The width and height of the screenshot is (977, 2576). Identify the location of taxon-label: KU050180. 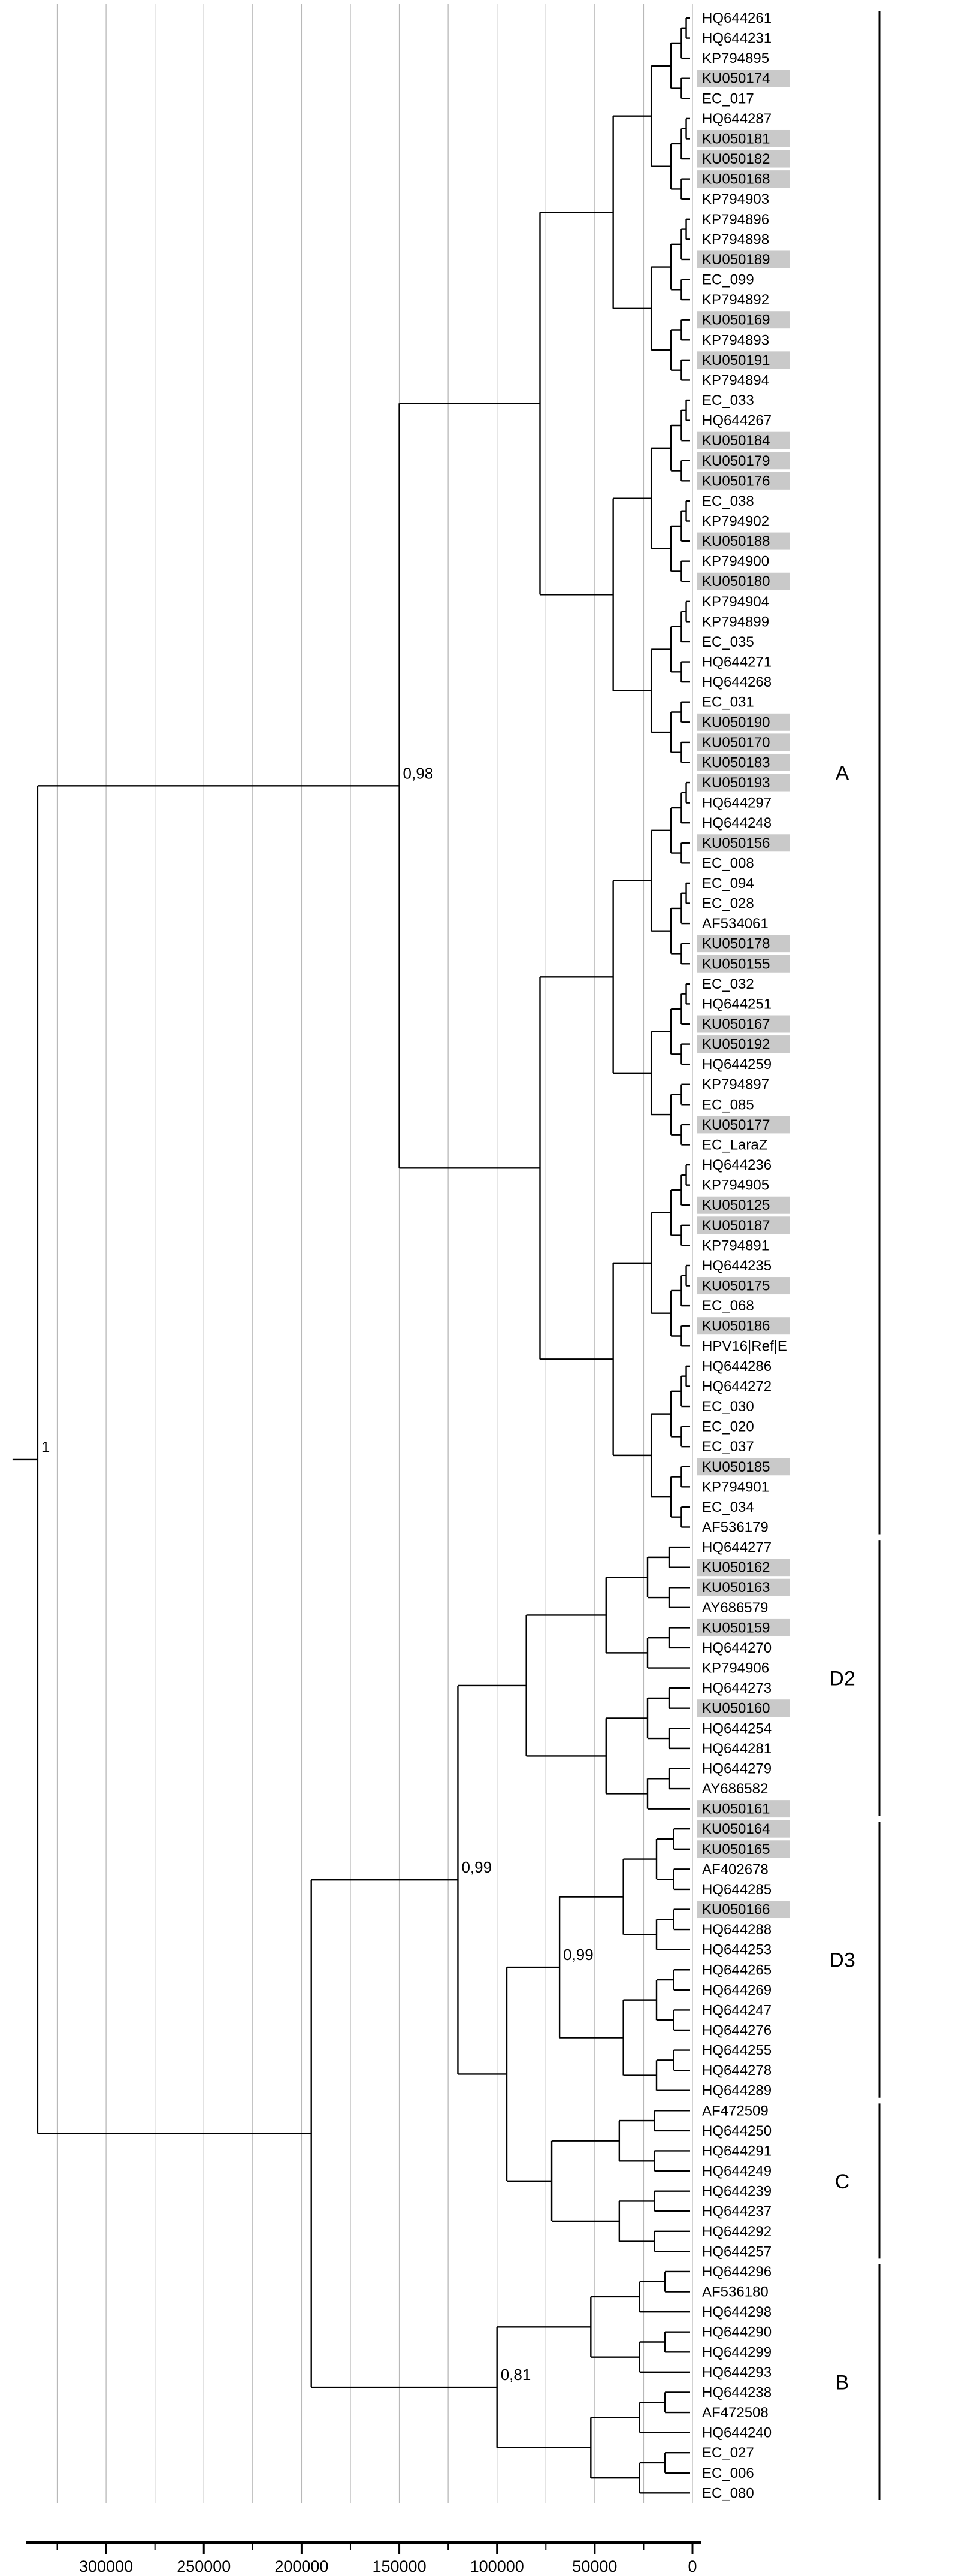
(736, 582).